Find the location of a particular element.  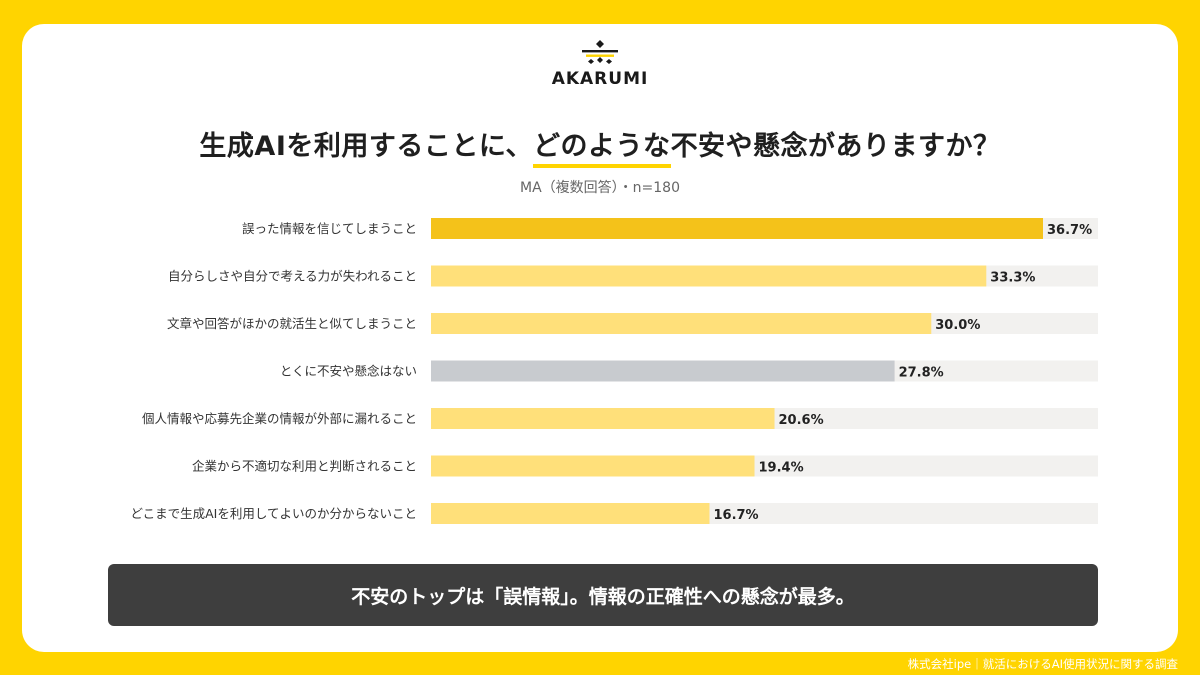

value-label: 30.0% is located at coordinates (957, 325).